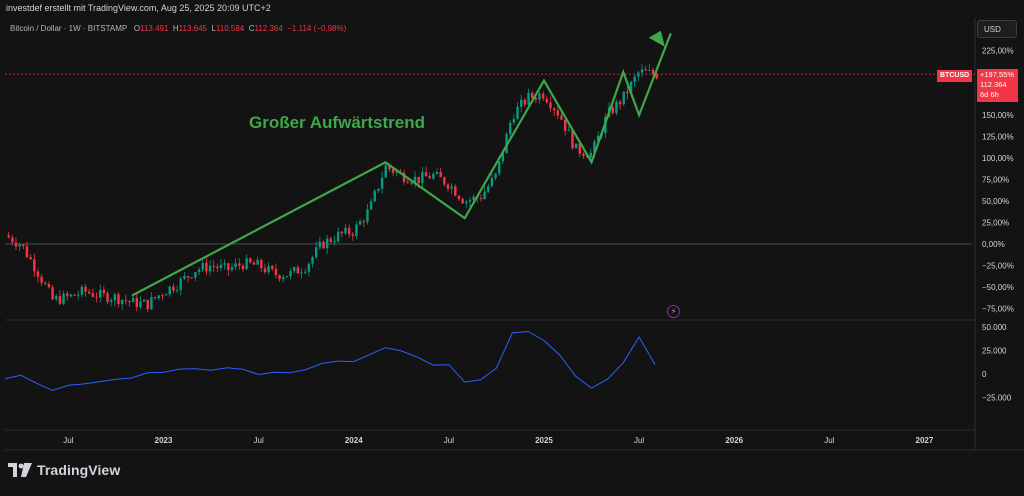 The height and width of the screenshot is (496, 1024). What do you see at coordinates (251, 28) in the screenshot?
I see `close-label: C` at bounding box center [251, 28].